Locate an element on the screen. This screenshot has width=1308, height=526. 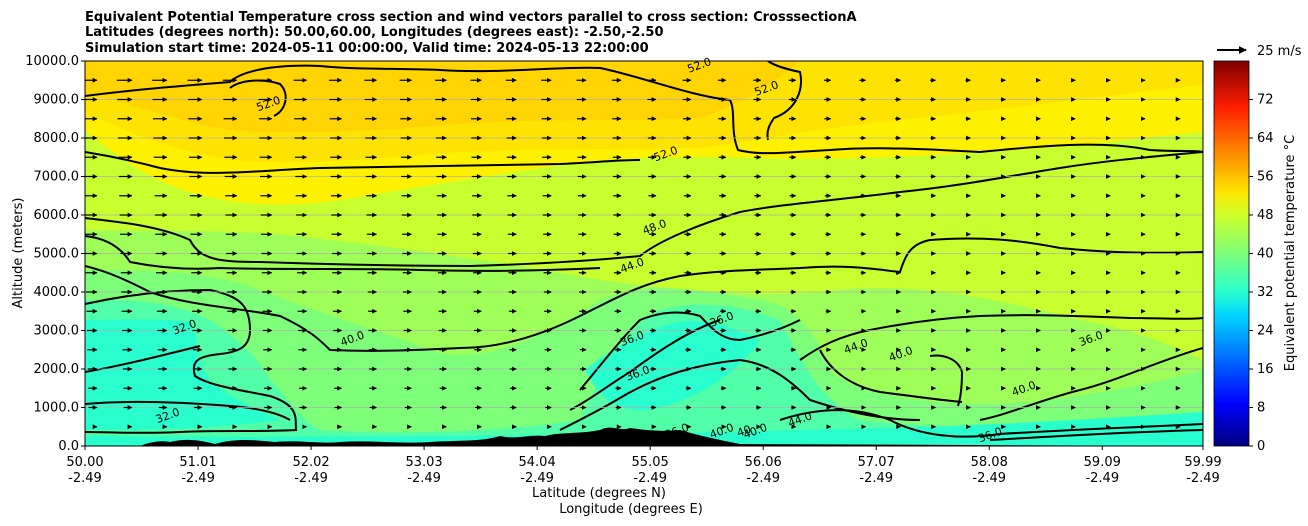
x-tick-lat-6: 56.06 is located at coordinates (763, 462).